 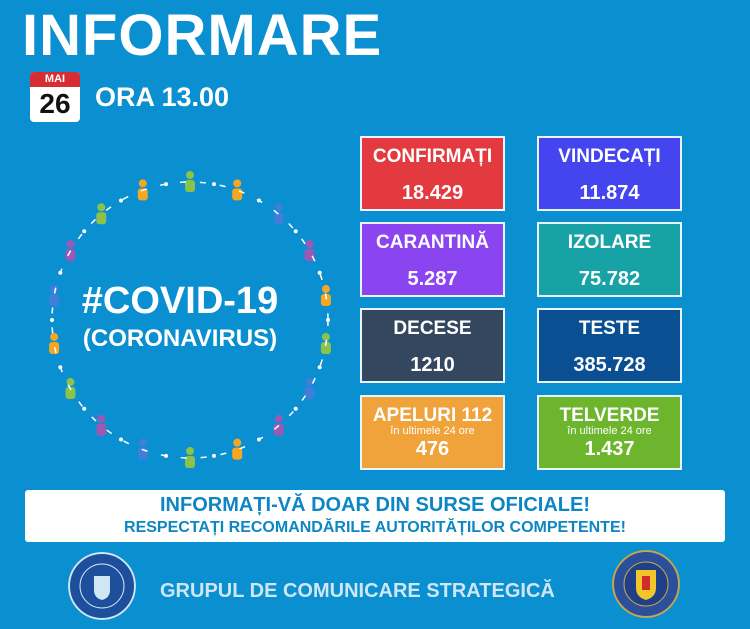 What do you see at coordinates (609, 156) in the screenshot?
I see `stat-label: VINDECAȚI` at bounding box center [609, 156].